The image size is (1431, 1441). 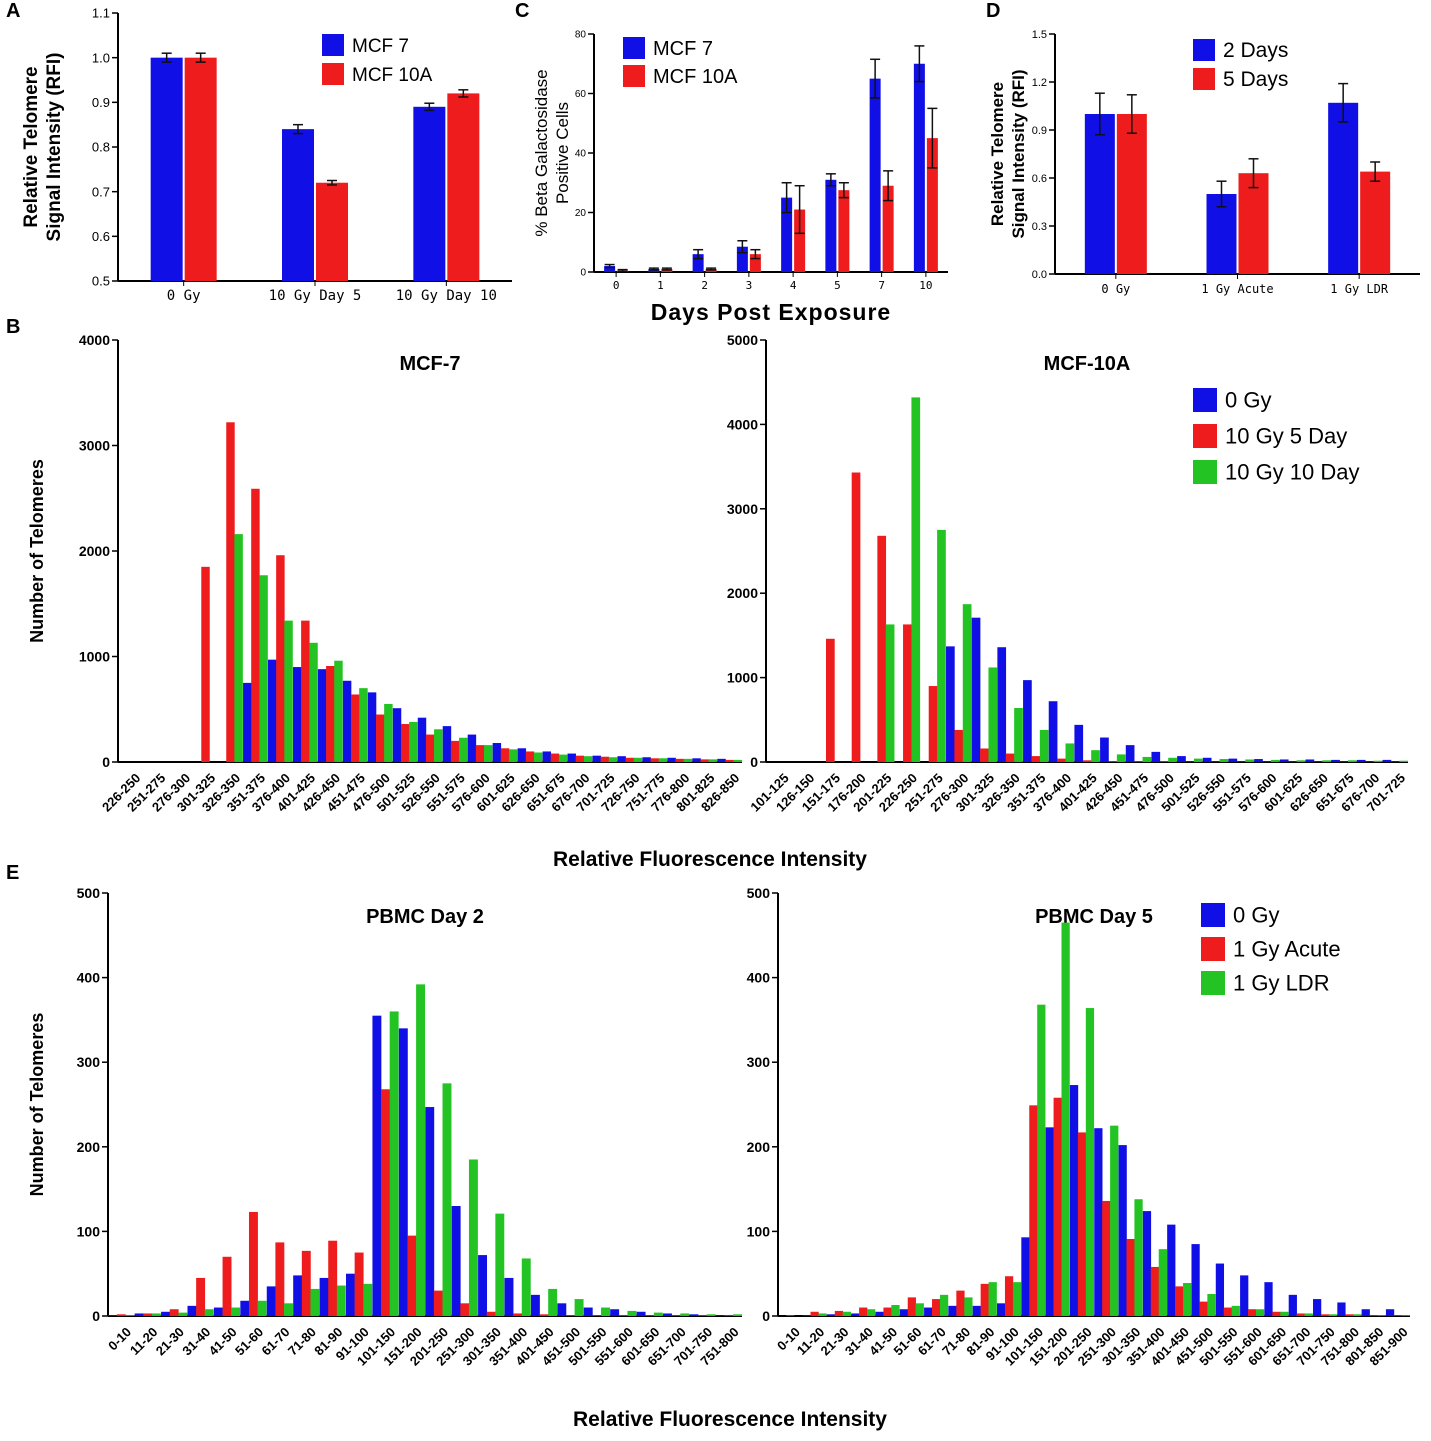 What do you see at coordinates (742, 340) in the screenshot?
I see `chart-b2-y-tick-label: 5000` at bounding box center [742, 340].